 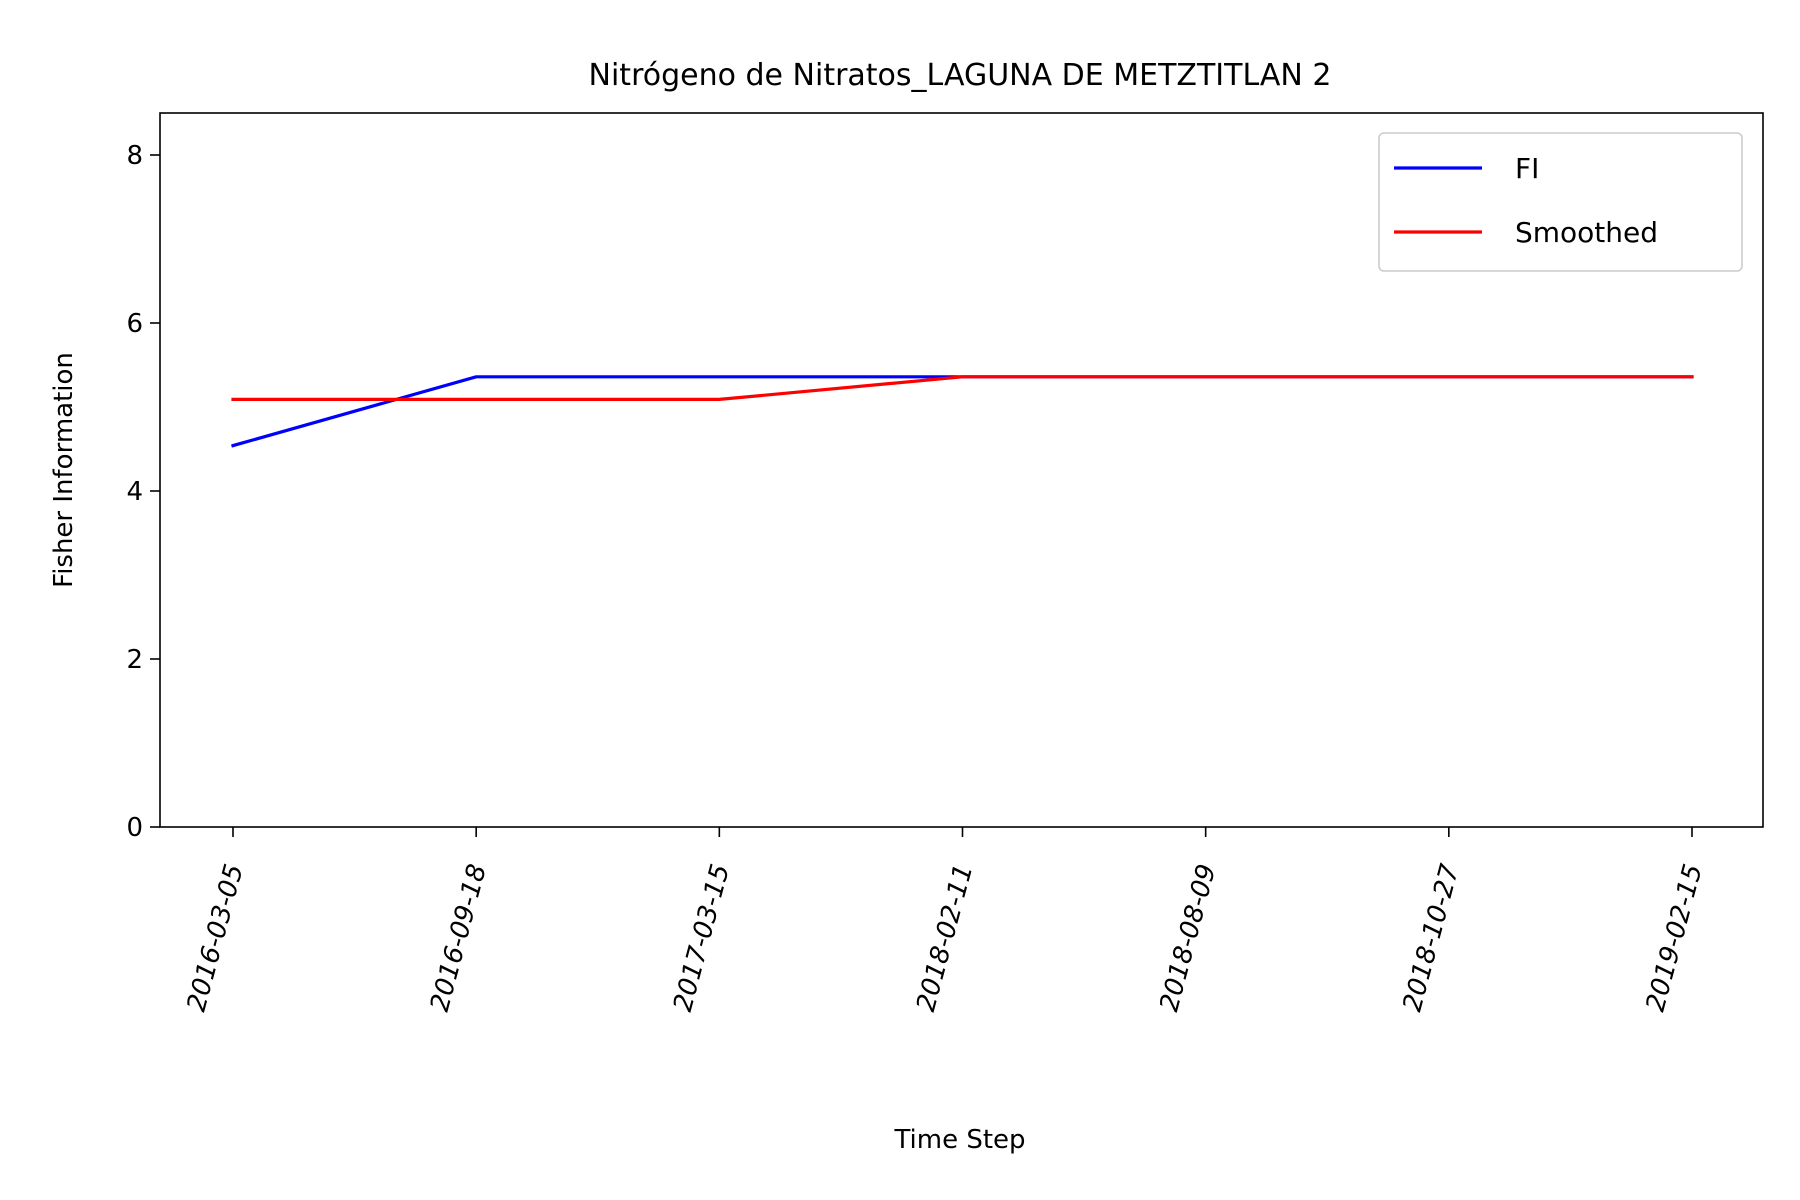 I want to click on x-tick-label: 2018-02-11, so click(x=945, y=938).